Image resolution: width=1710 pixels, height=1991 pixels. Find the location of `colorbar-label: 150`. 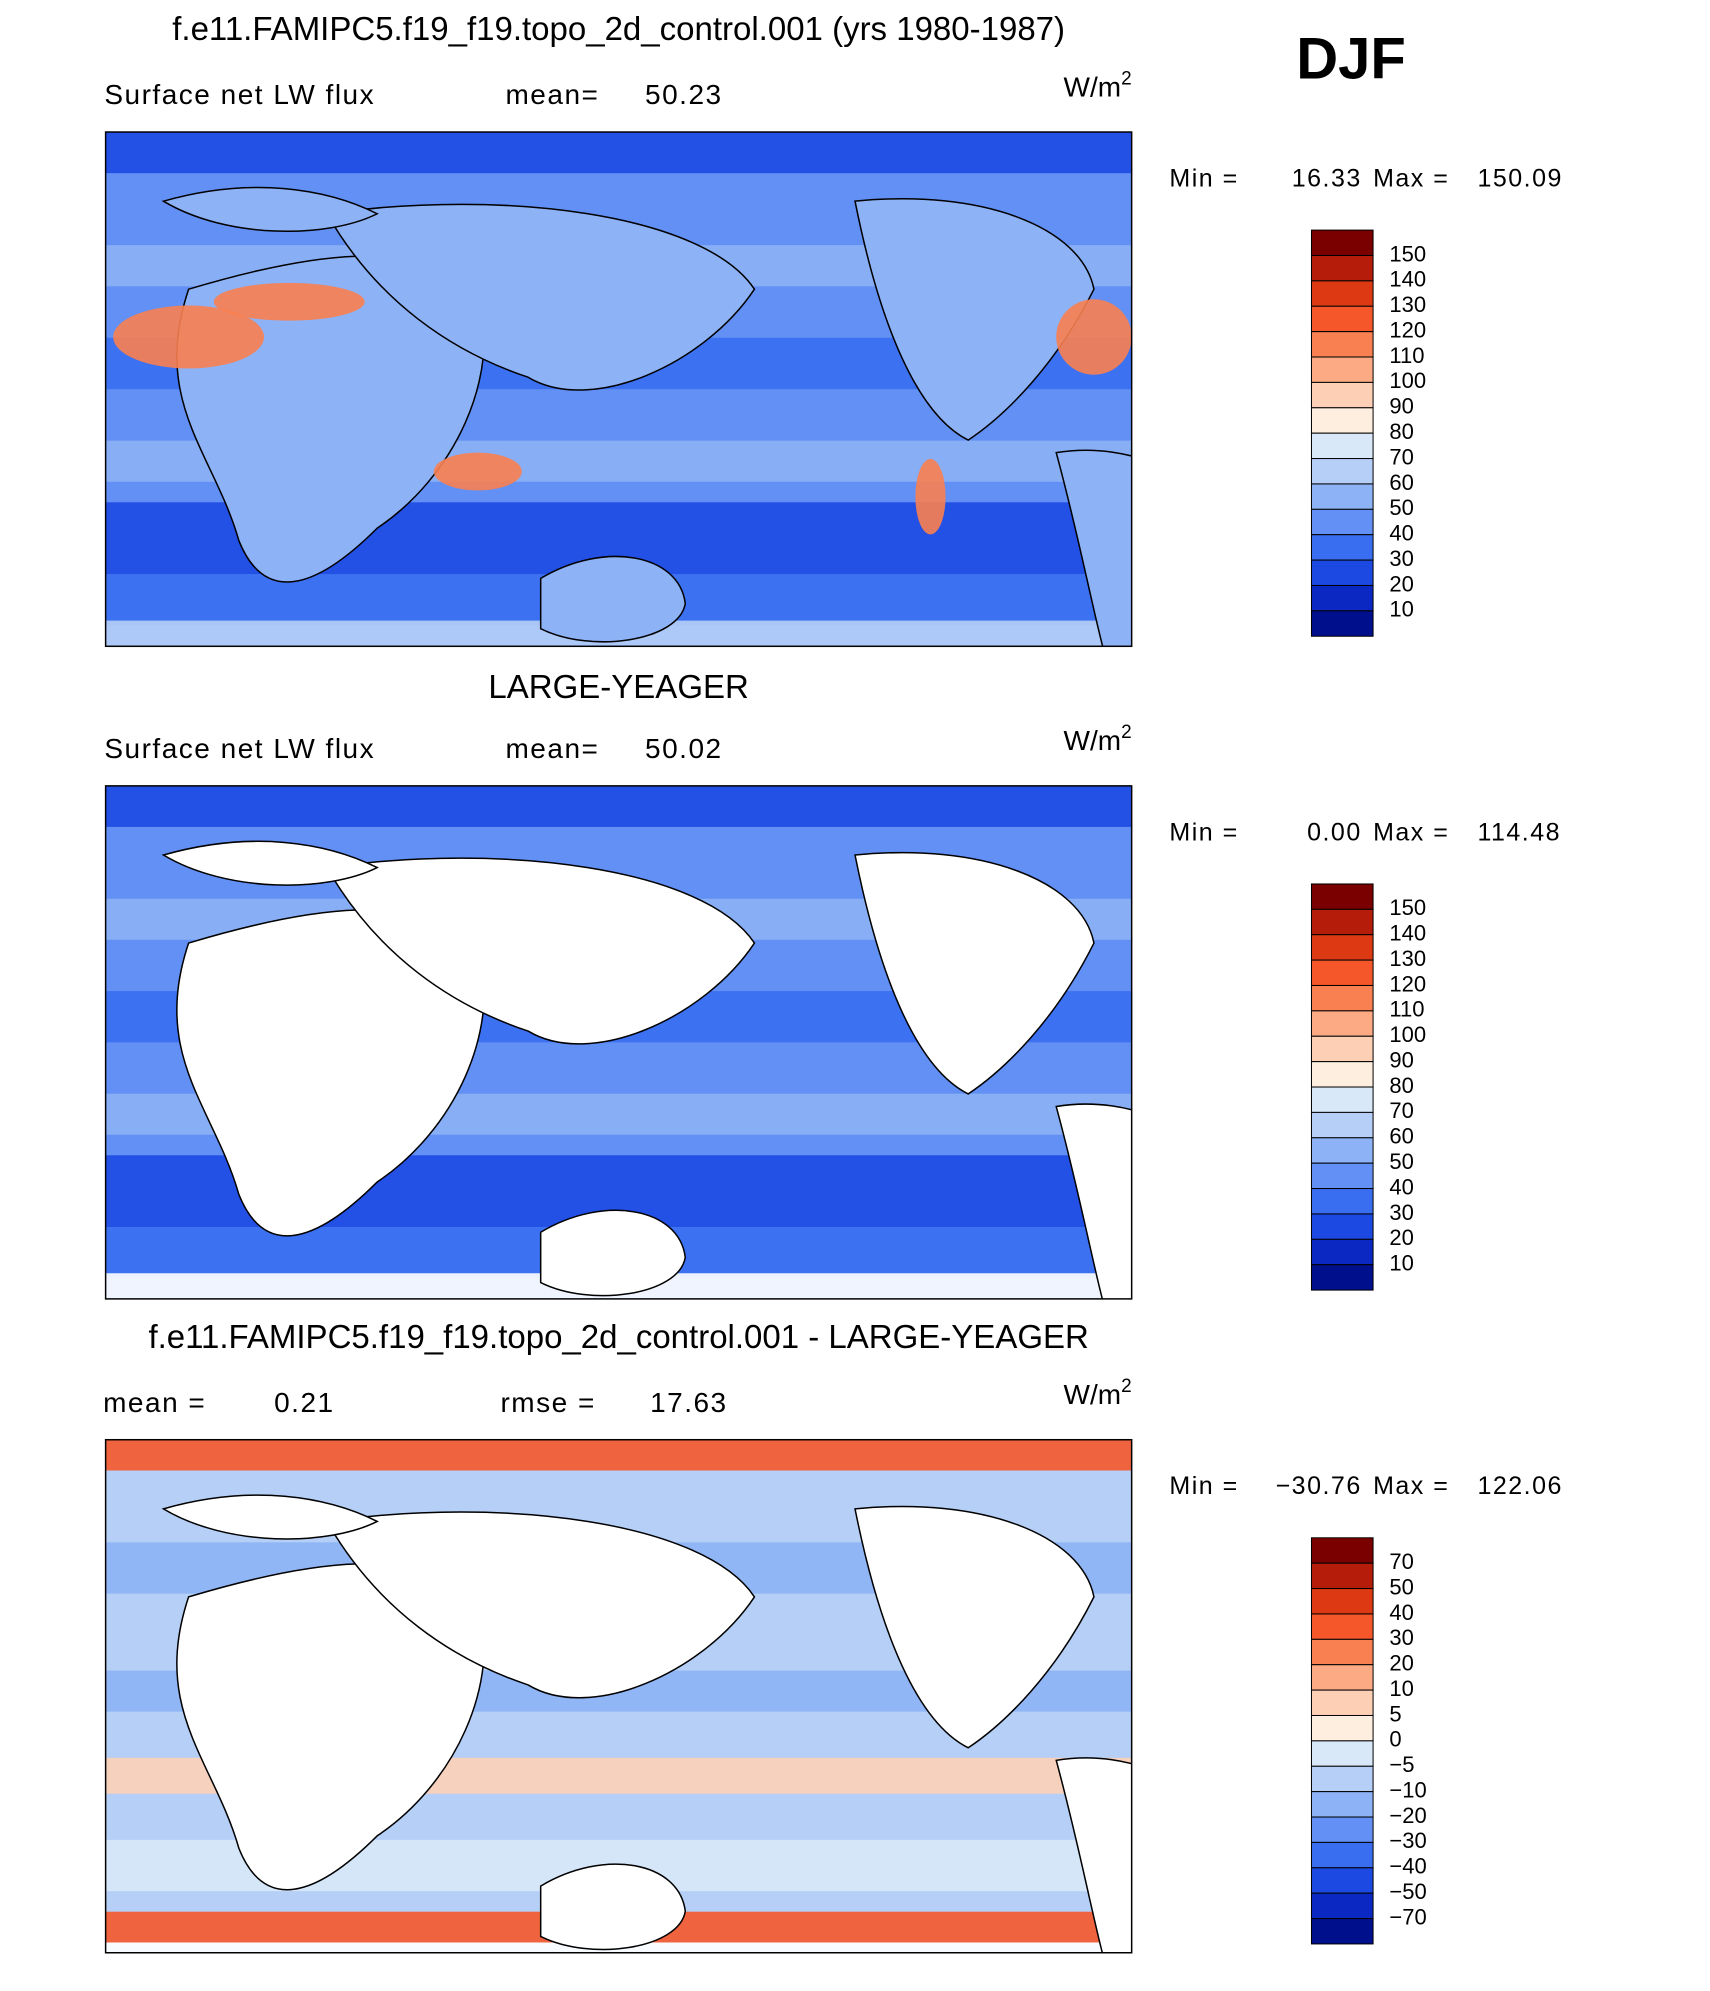

colorbar-label: 150 is located at coordinates (1407, 907).